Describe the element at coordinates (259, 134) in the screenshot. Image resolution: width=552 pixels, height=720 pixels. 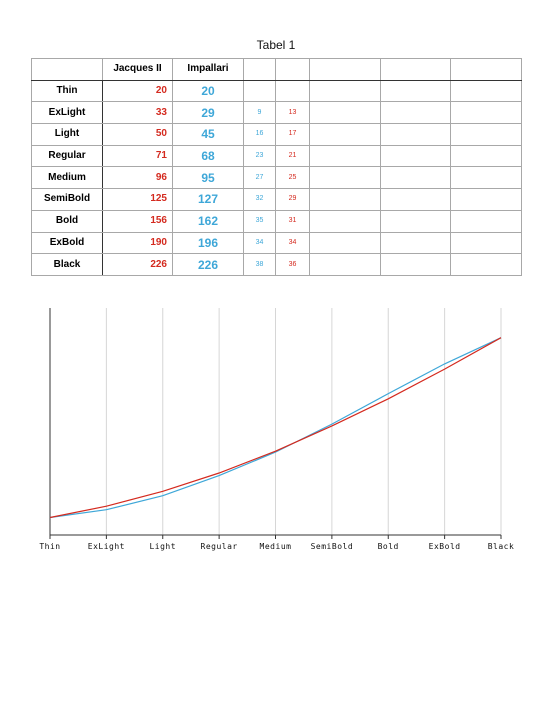
I see `impallari-step: 16` at that location.